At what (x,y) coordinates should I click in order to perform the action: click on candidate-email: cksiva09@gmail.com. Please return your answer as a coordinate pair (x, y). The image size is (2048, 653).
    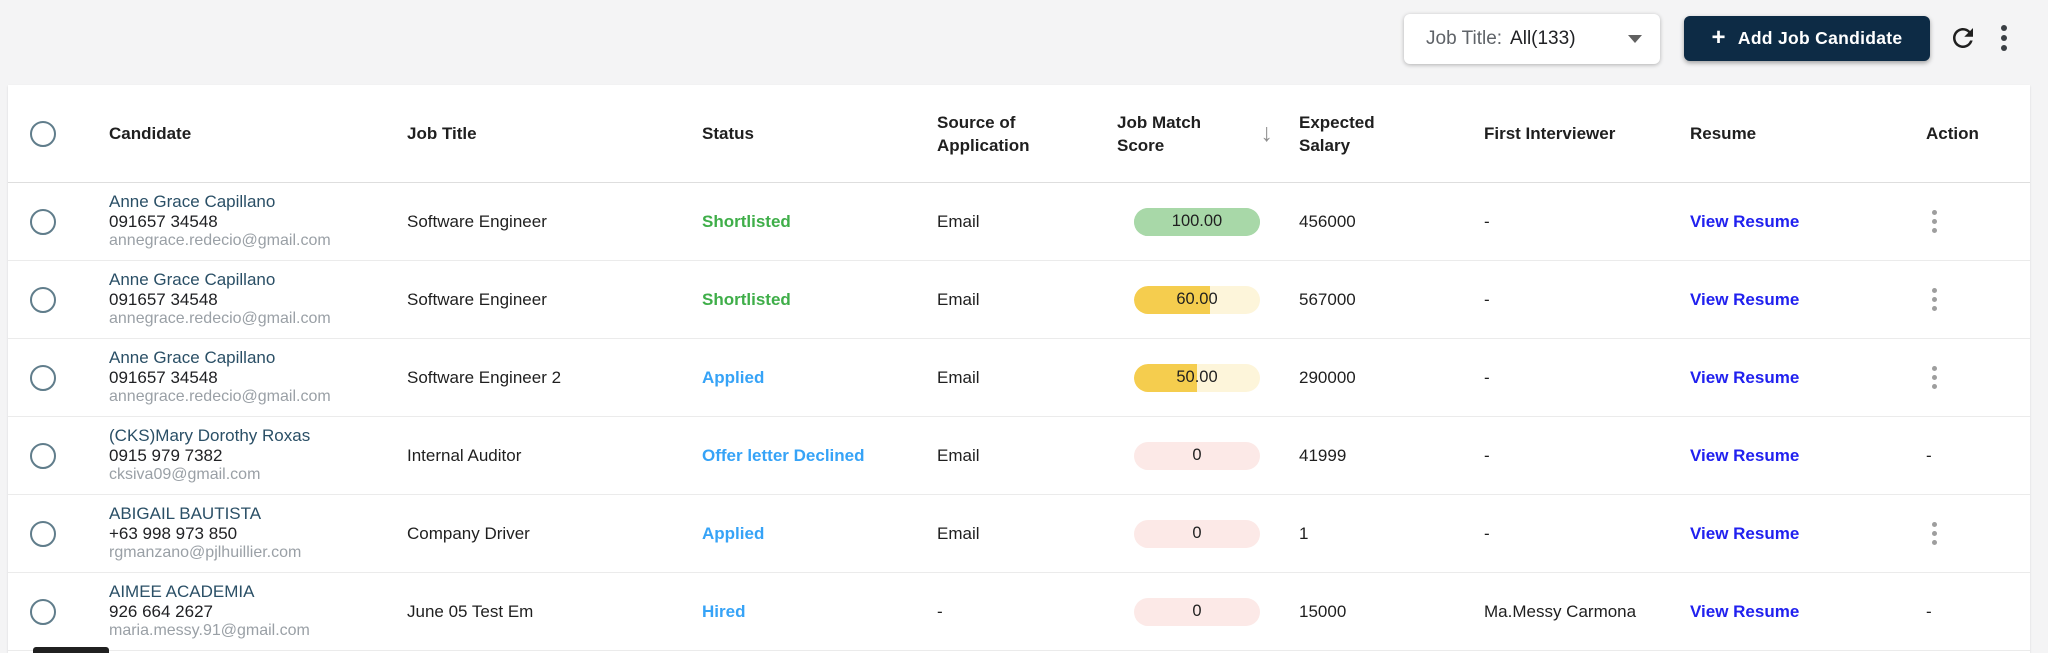
    Looking at the image, I should click on (185, 475).